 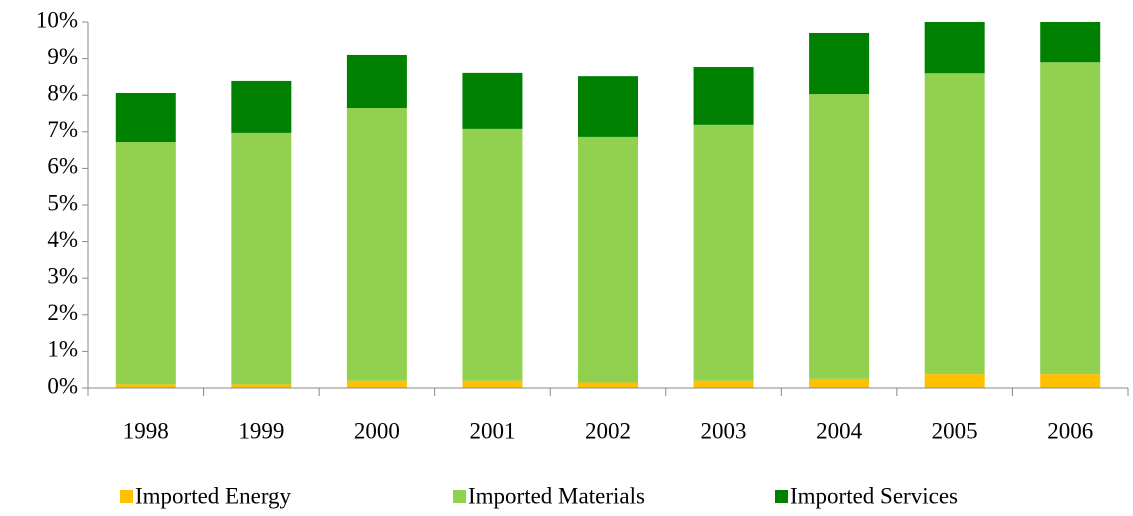 What do you see at coordinates (62, 56) in the screenshot?
I see `y-tick-label: 9%` at bounding box center [62, 56].